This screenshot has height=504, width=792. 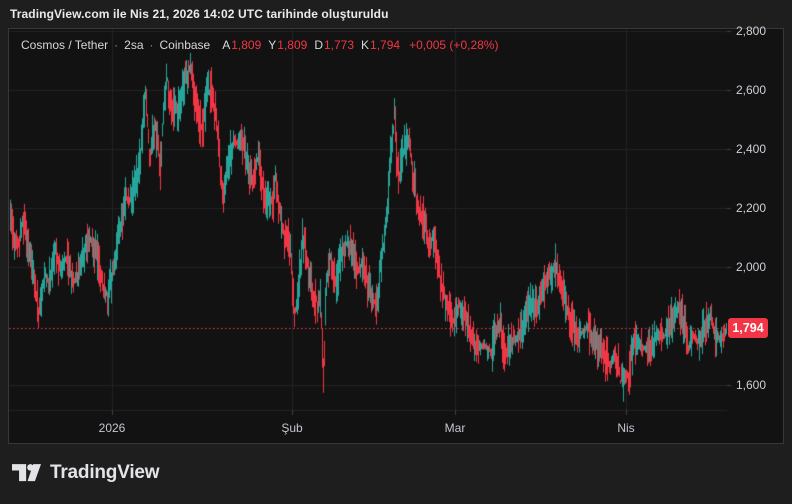 I want to click on price-axis-label: 2,000, so click(x=750, y=267).